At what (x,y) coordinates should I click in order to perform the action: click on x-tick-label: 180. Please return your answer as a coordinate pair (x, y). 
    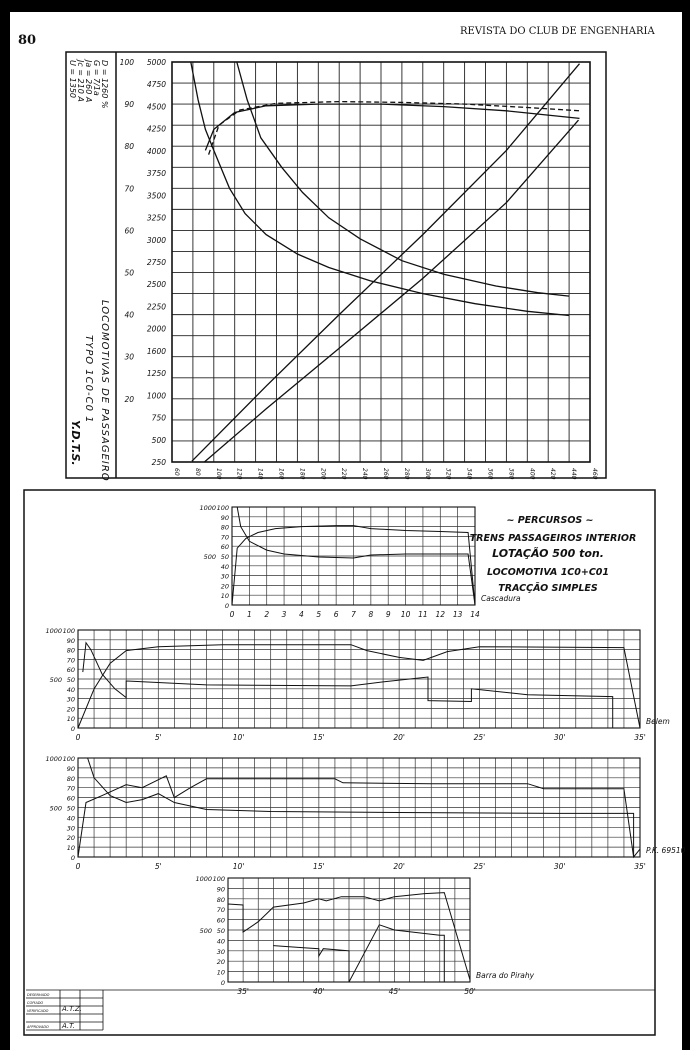
    Looking at the image, I should click on (301, 474).